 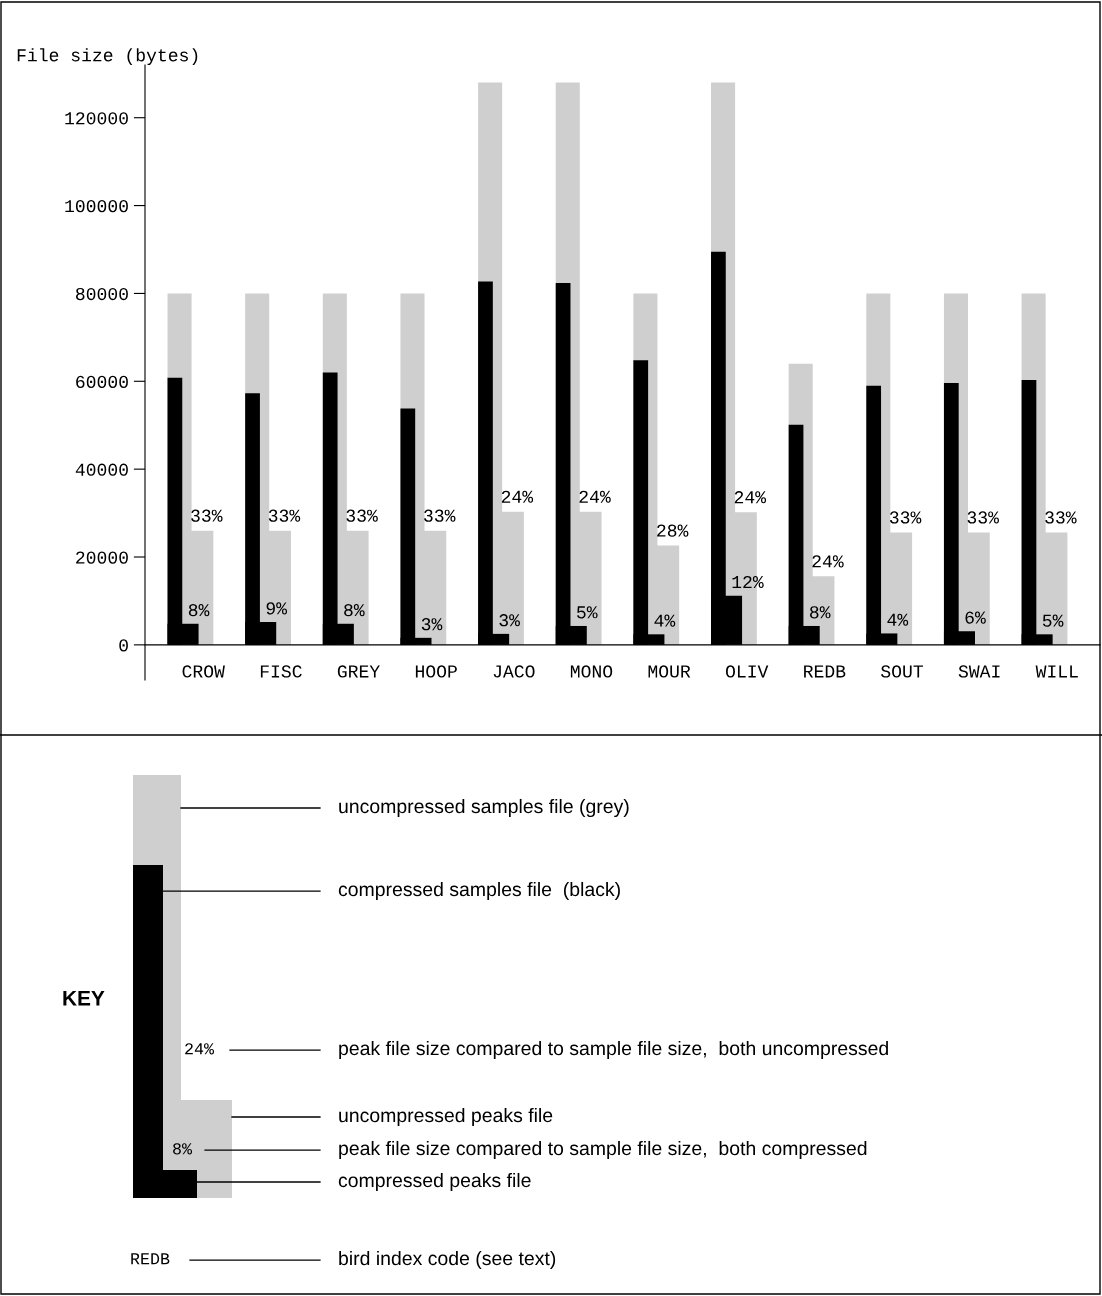 What do you see at coordinates (1056, 671) in the screenshot?
I see `x-tick-label: WILL` at bounding box center [1056, 671].